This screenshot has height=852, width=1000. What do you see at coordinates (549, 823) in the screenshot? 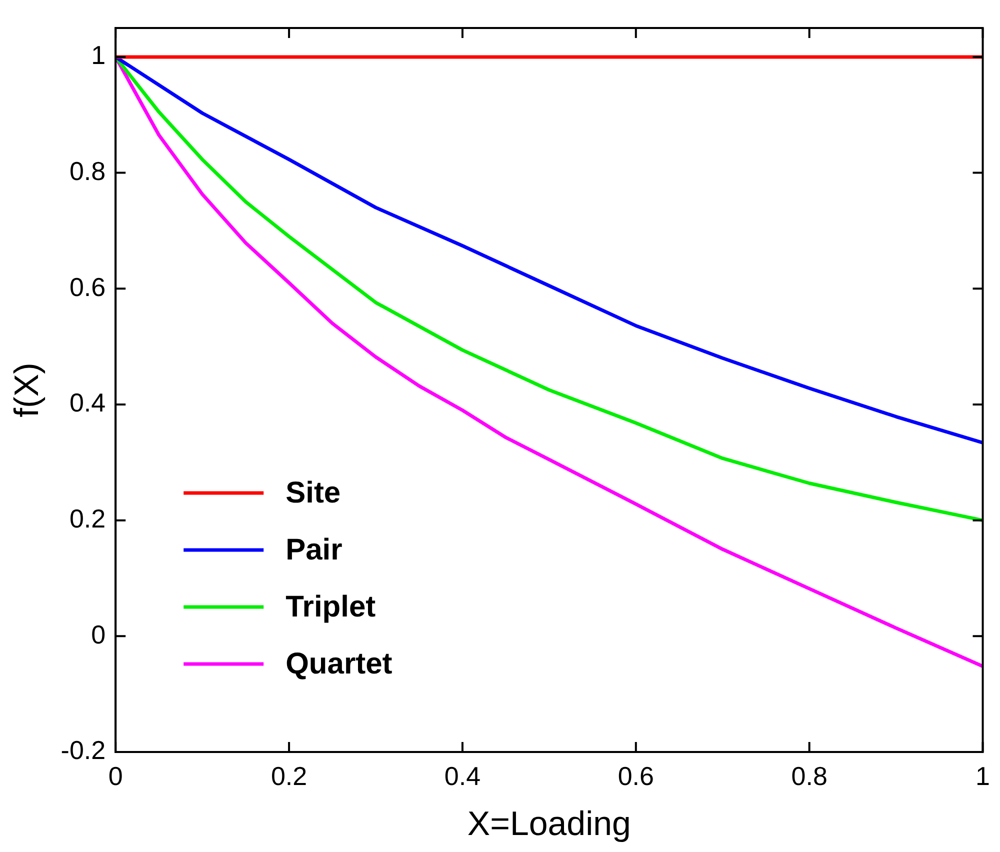
I see `x-axis-title: X=Loading` at bounding box center [549, 823].